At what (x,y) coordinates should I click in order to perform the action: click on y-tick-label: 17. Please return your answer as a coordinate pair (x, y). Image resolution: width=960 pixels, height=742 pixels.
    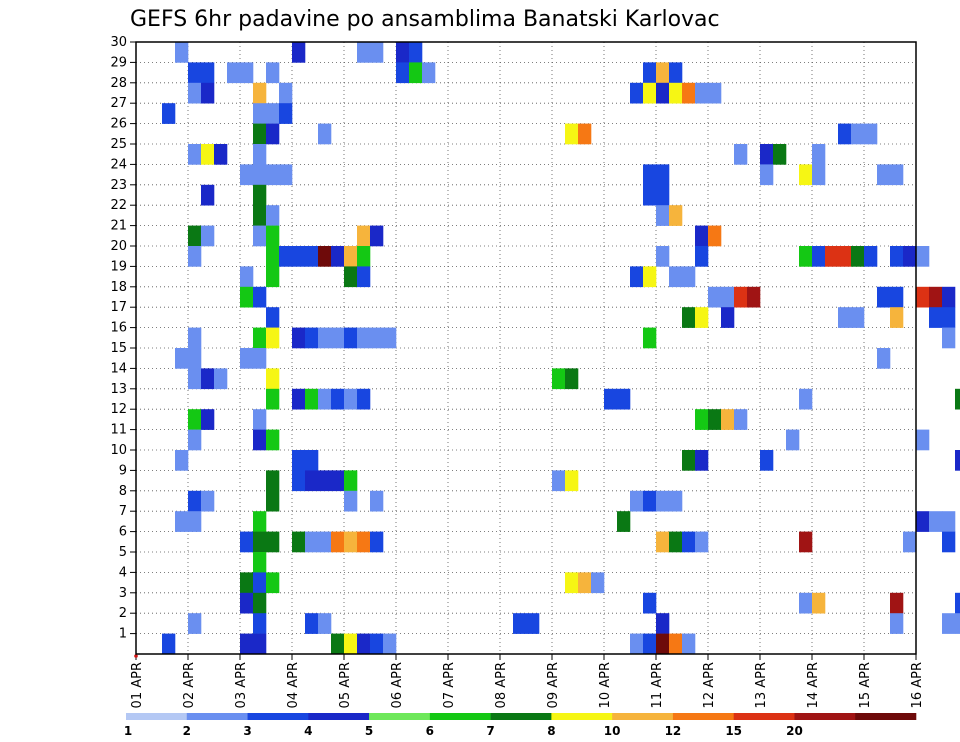
    Looking at the image, I should click on (118, 307).